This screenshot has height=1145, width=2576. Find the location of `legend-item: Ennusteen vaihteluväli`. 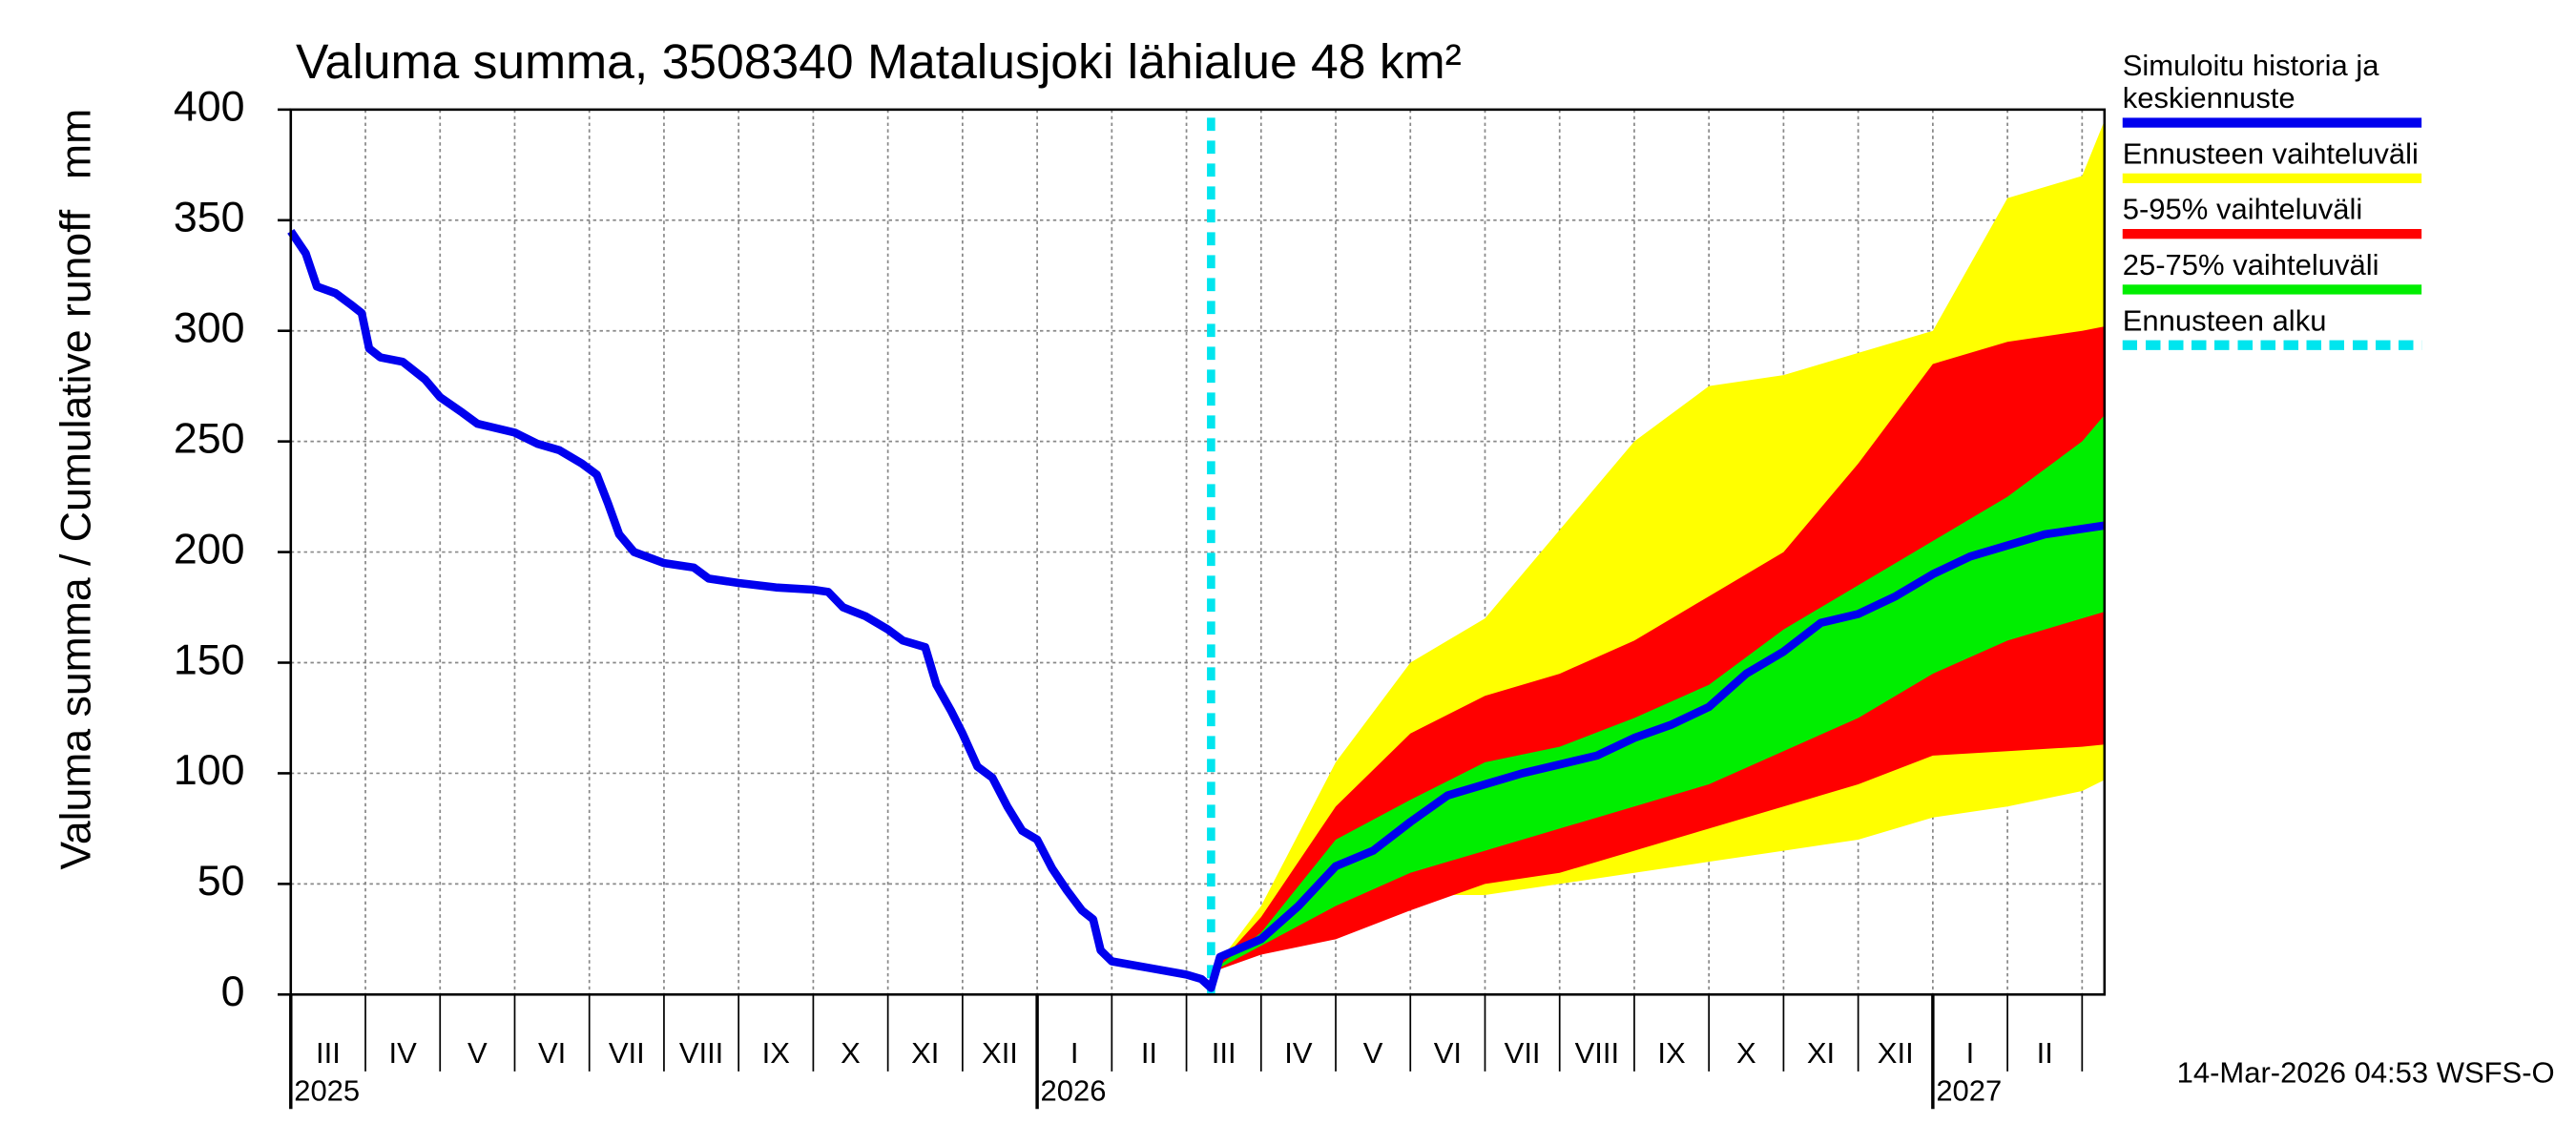

legend-item: Ennusteen vaihteluväli is located at coordinates (2286, 160).